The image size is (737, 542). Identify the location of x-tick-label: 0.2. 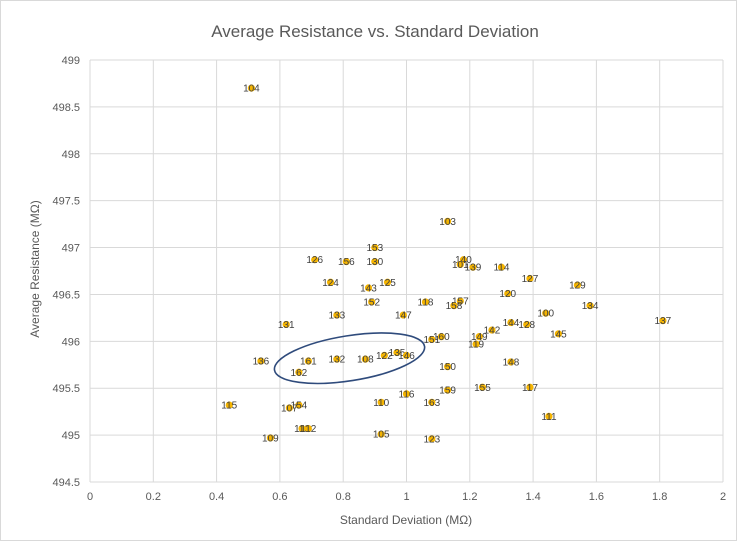
(153, 497).